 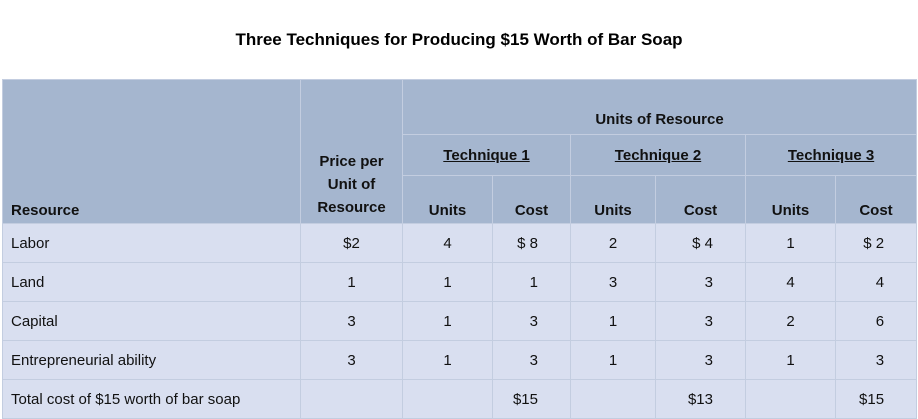 What do you see at coordinates (351, 282) in the screenshot?
I see `price-cell: 1` at bounding box center [351, 282].